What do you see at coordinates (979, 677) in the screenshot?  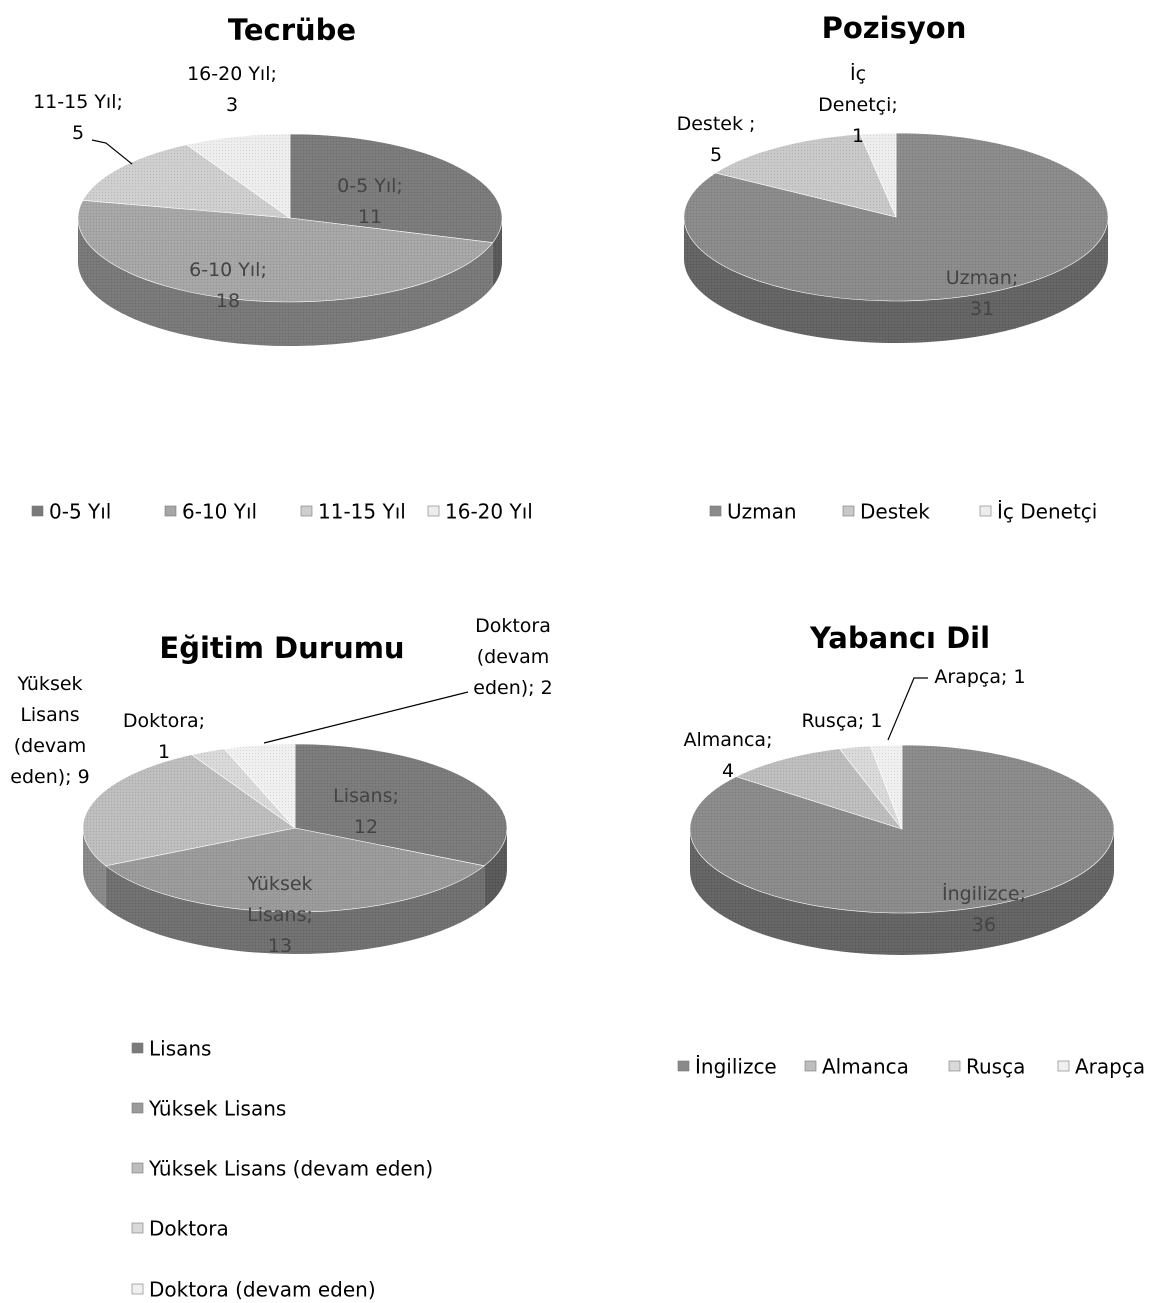 I see `svg-text: Arapça; 1` at bounding box center [979, 677].